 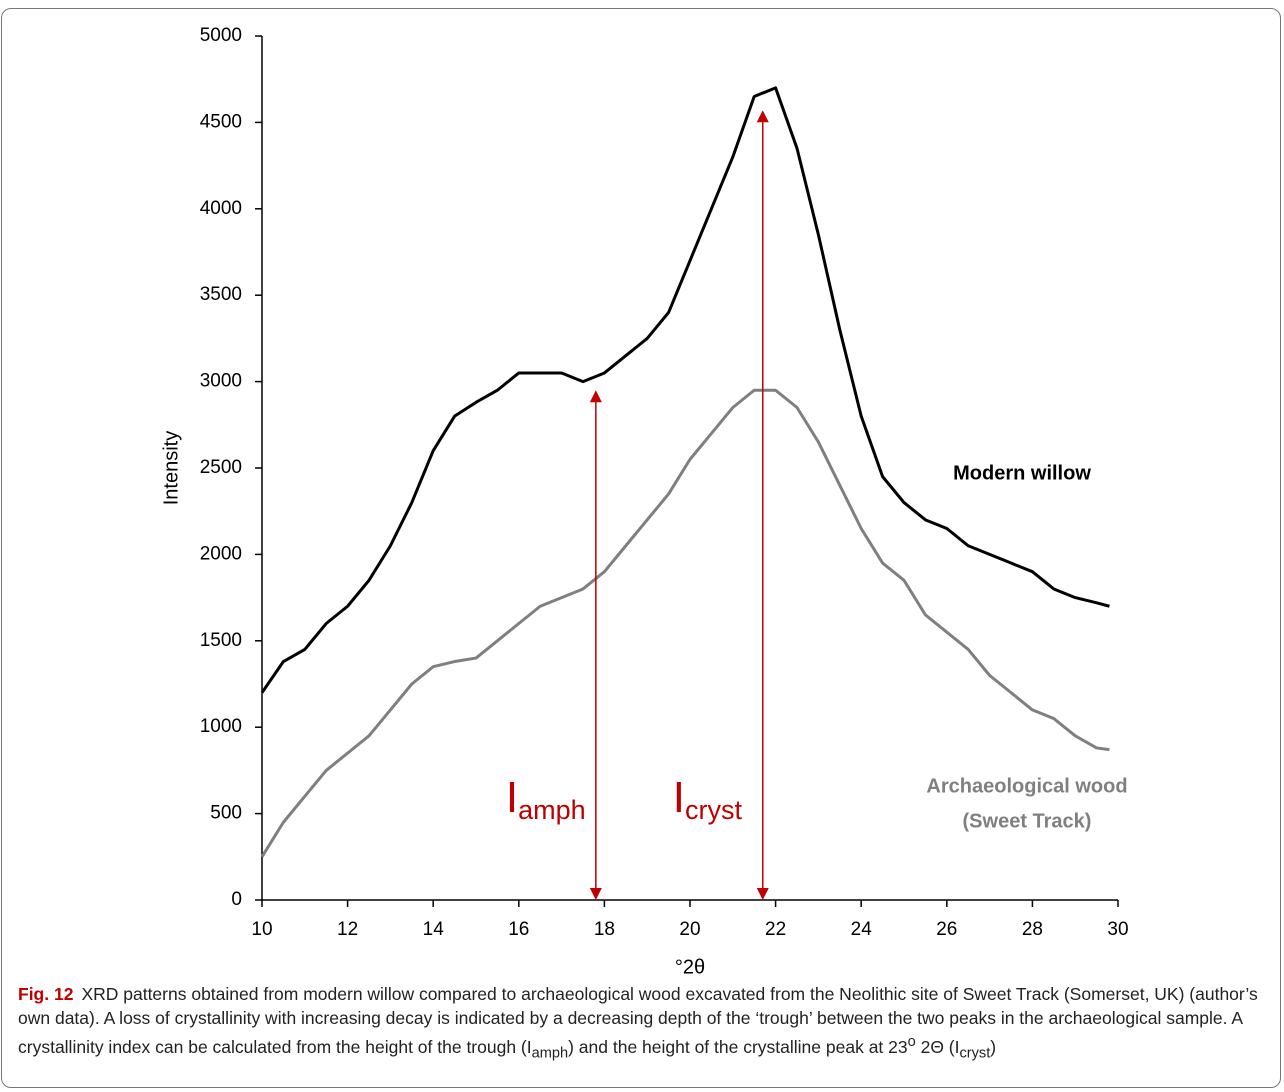 What do you see at coordinates (993, 1046) in the screenshot?
I see `caption-text: )` at bounding box center [993, 1046].